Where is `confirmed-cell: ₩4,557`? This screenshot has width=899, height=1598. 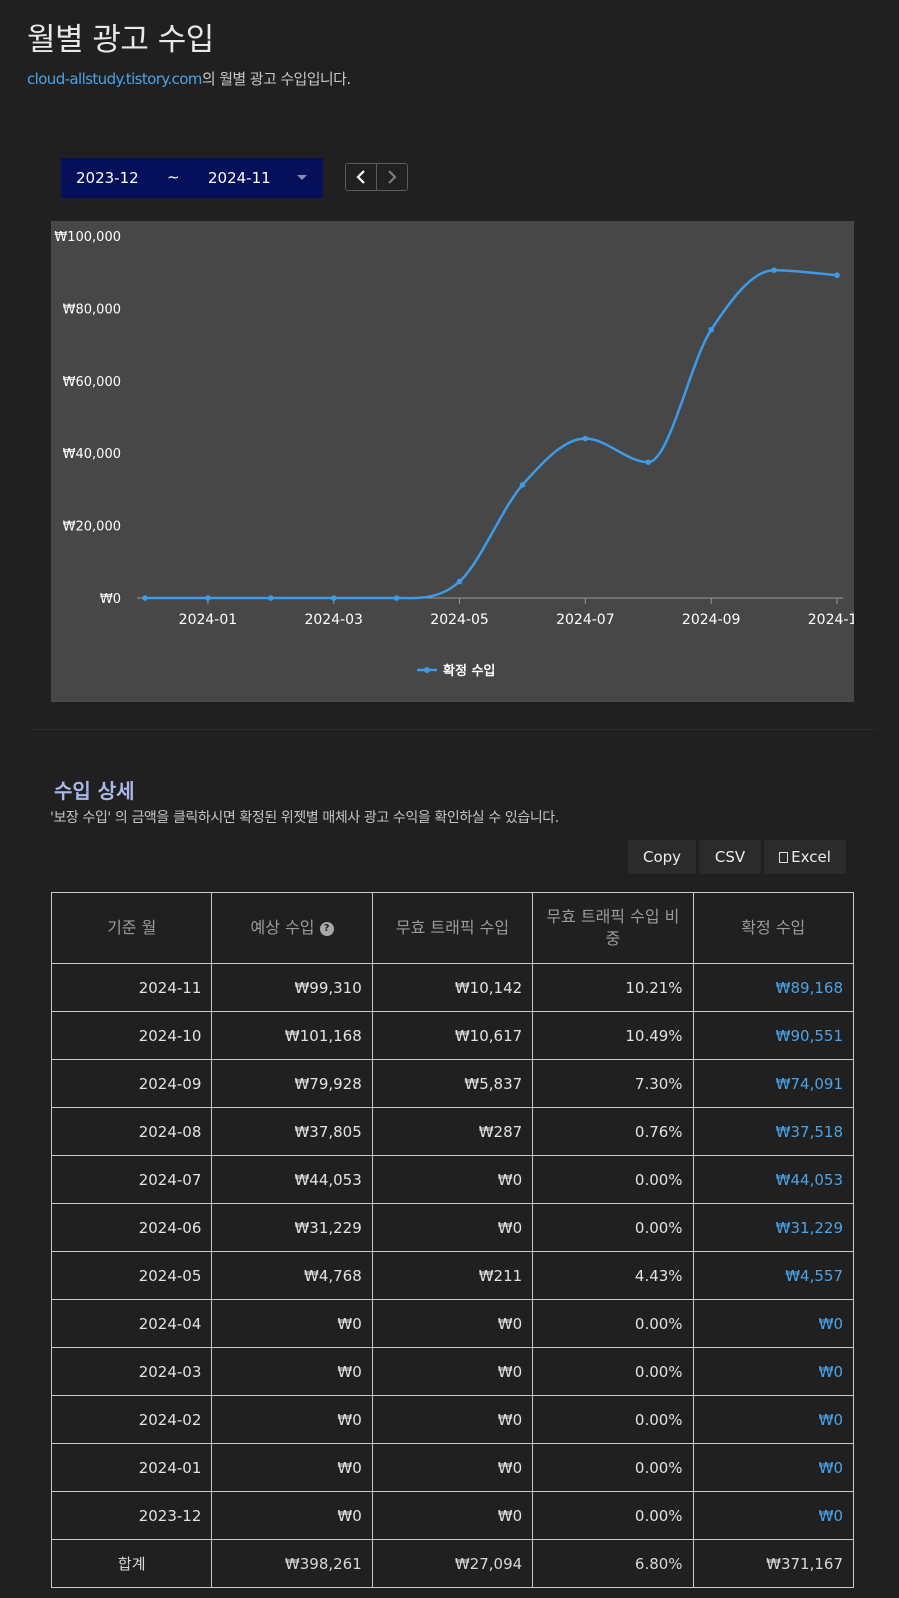 confirmed-cell: ₩4,557 is located at coordinates (773, 1275).